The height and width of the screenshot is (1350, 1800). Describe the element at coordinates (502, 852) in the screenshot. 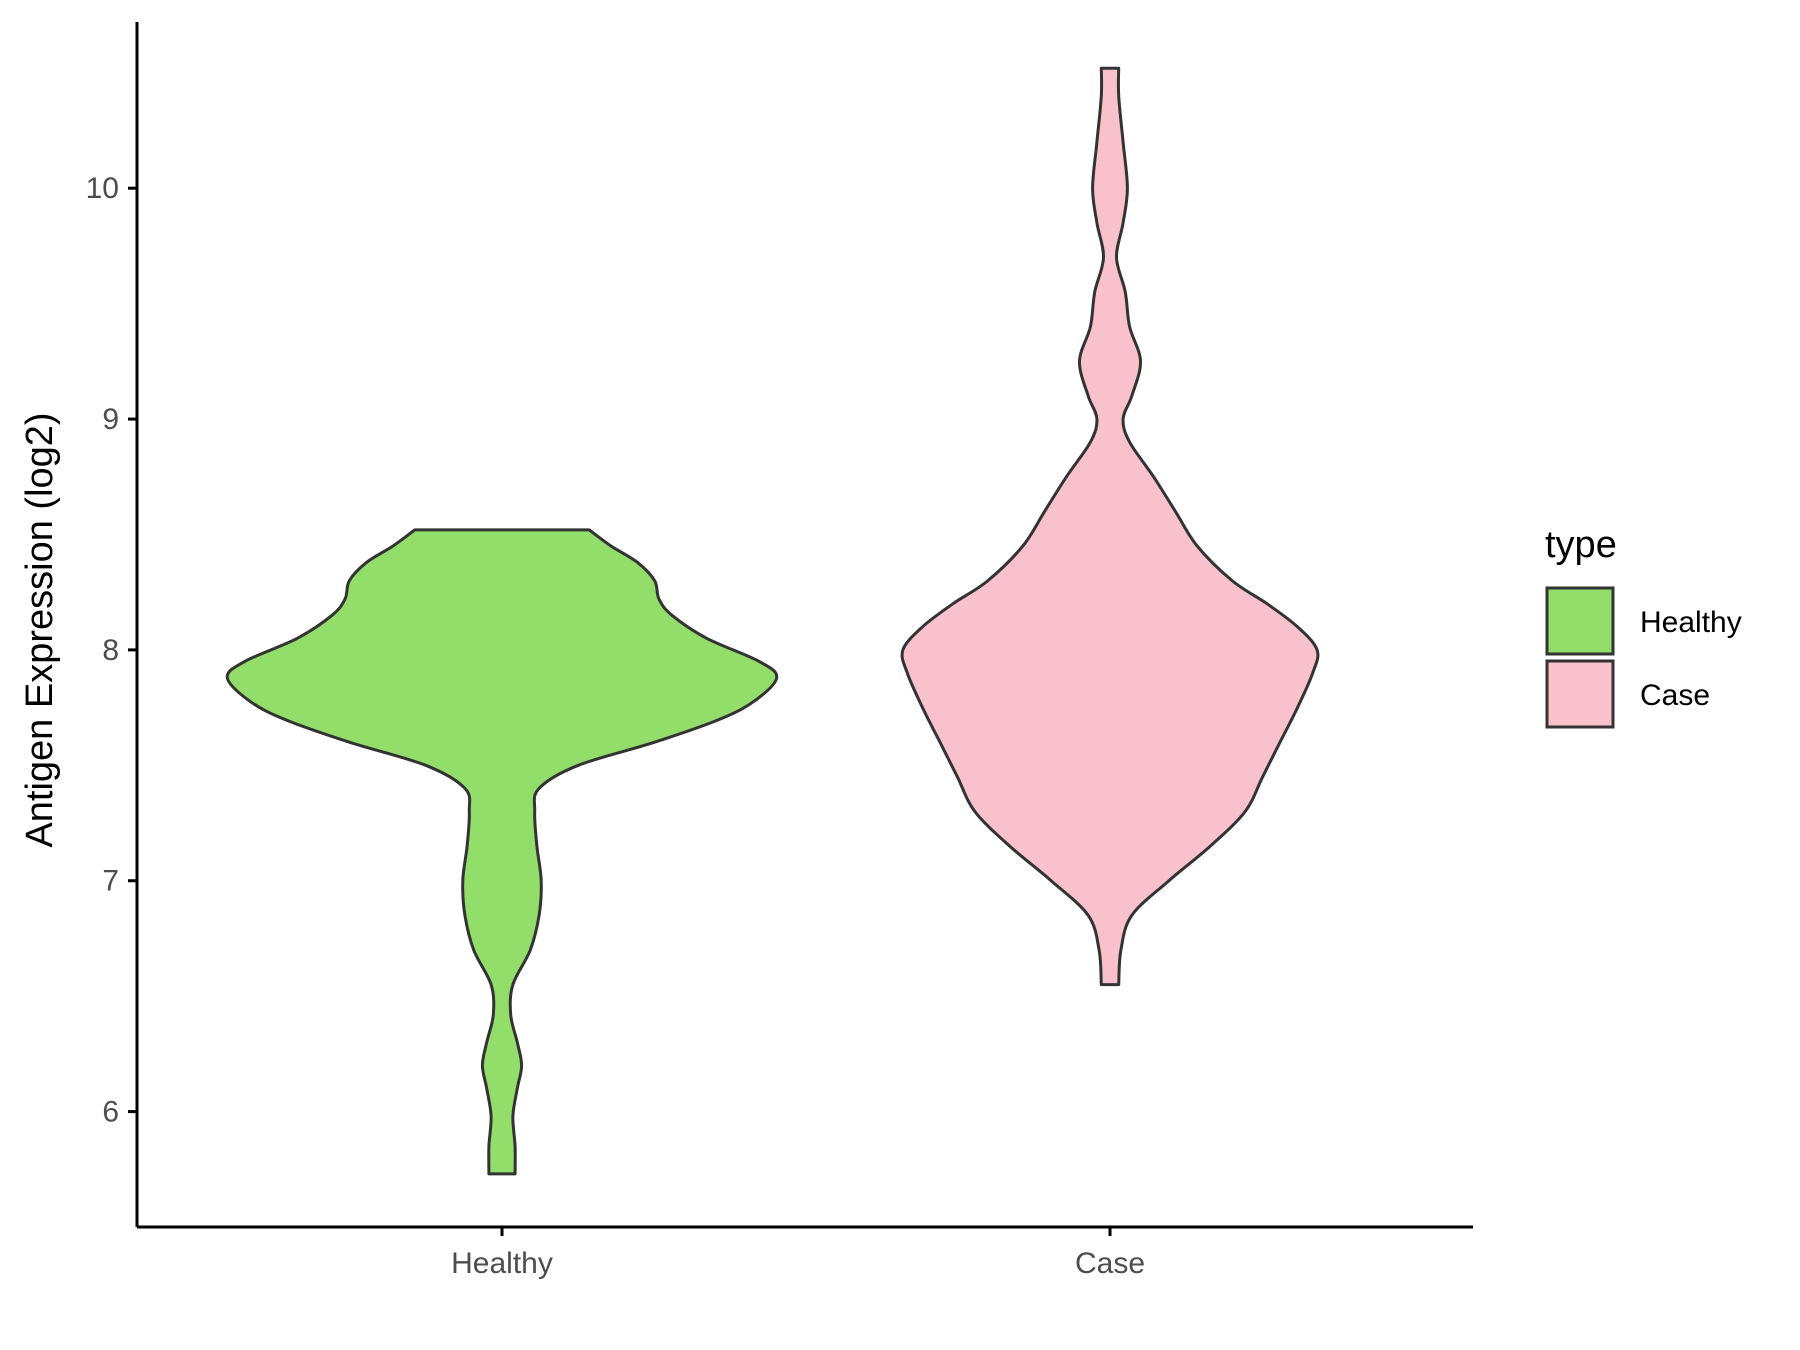

I see `violin-healthy` at that location.